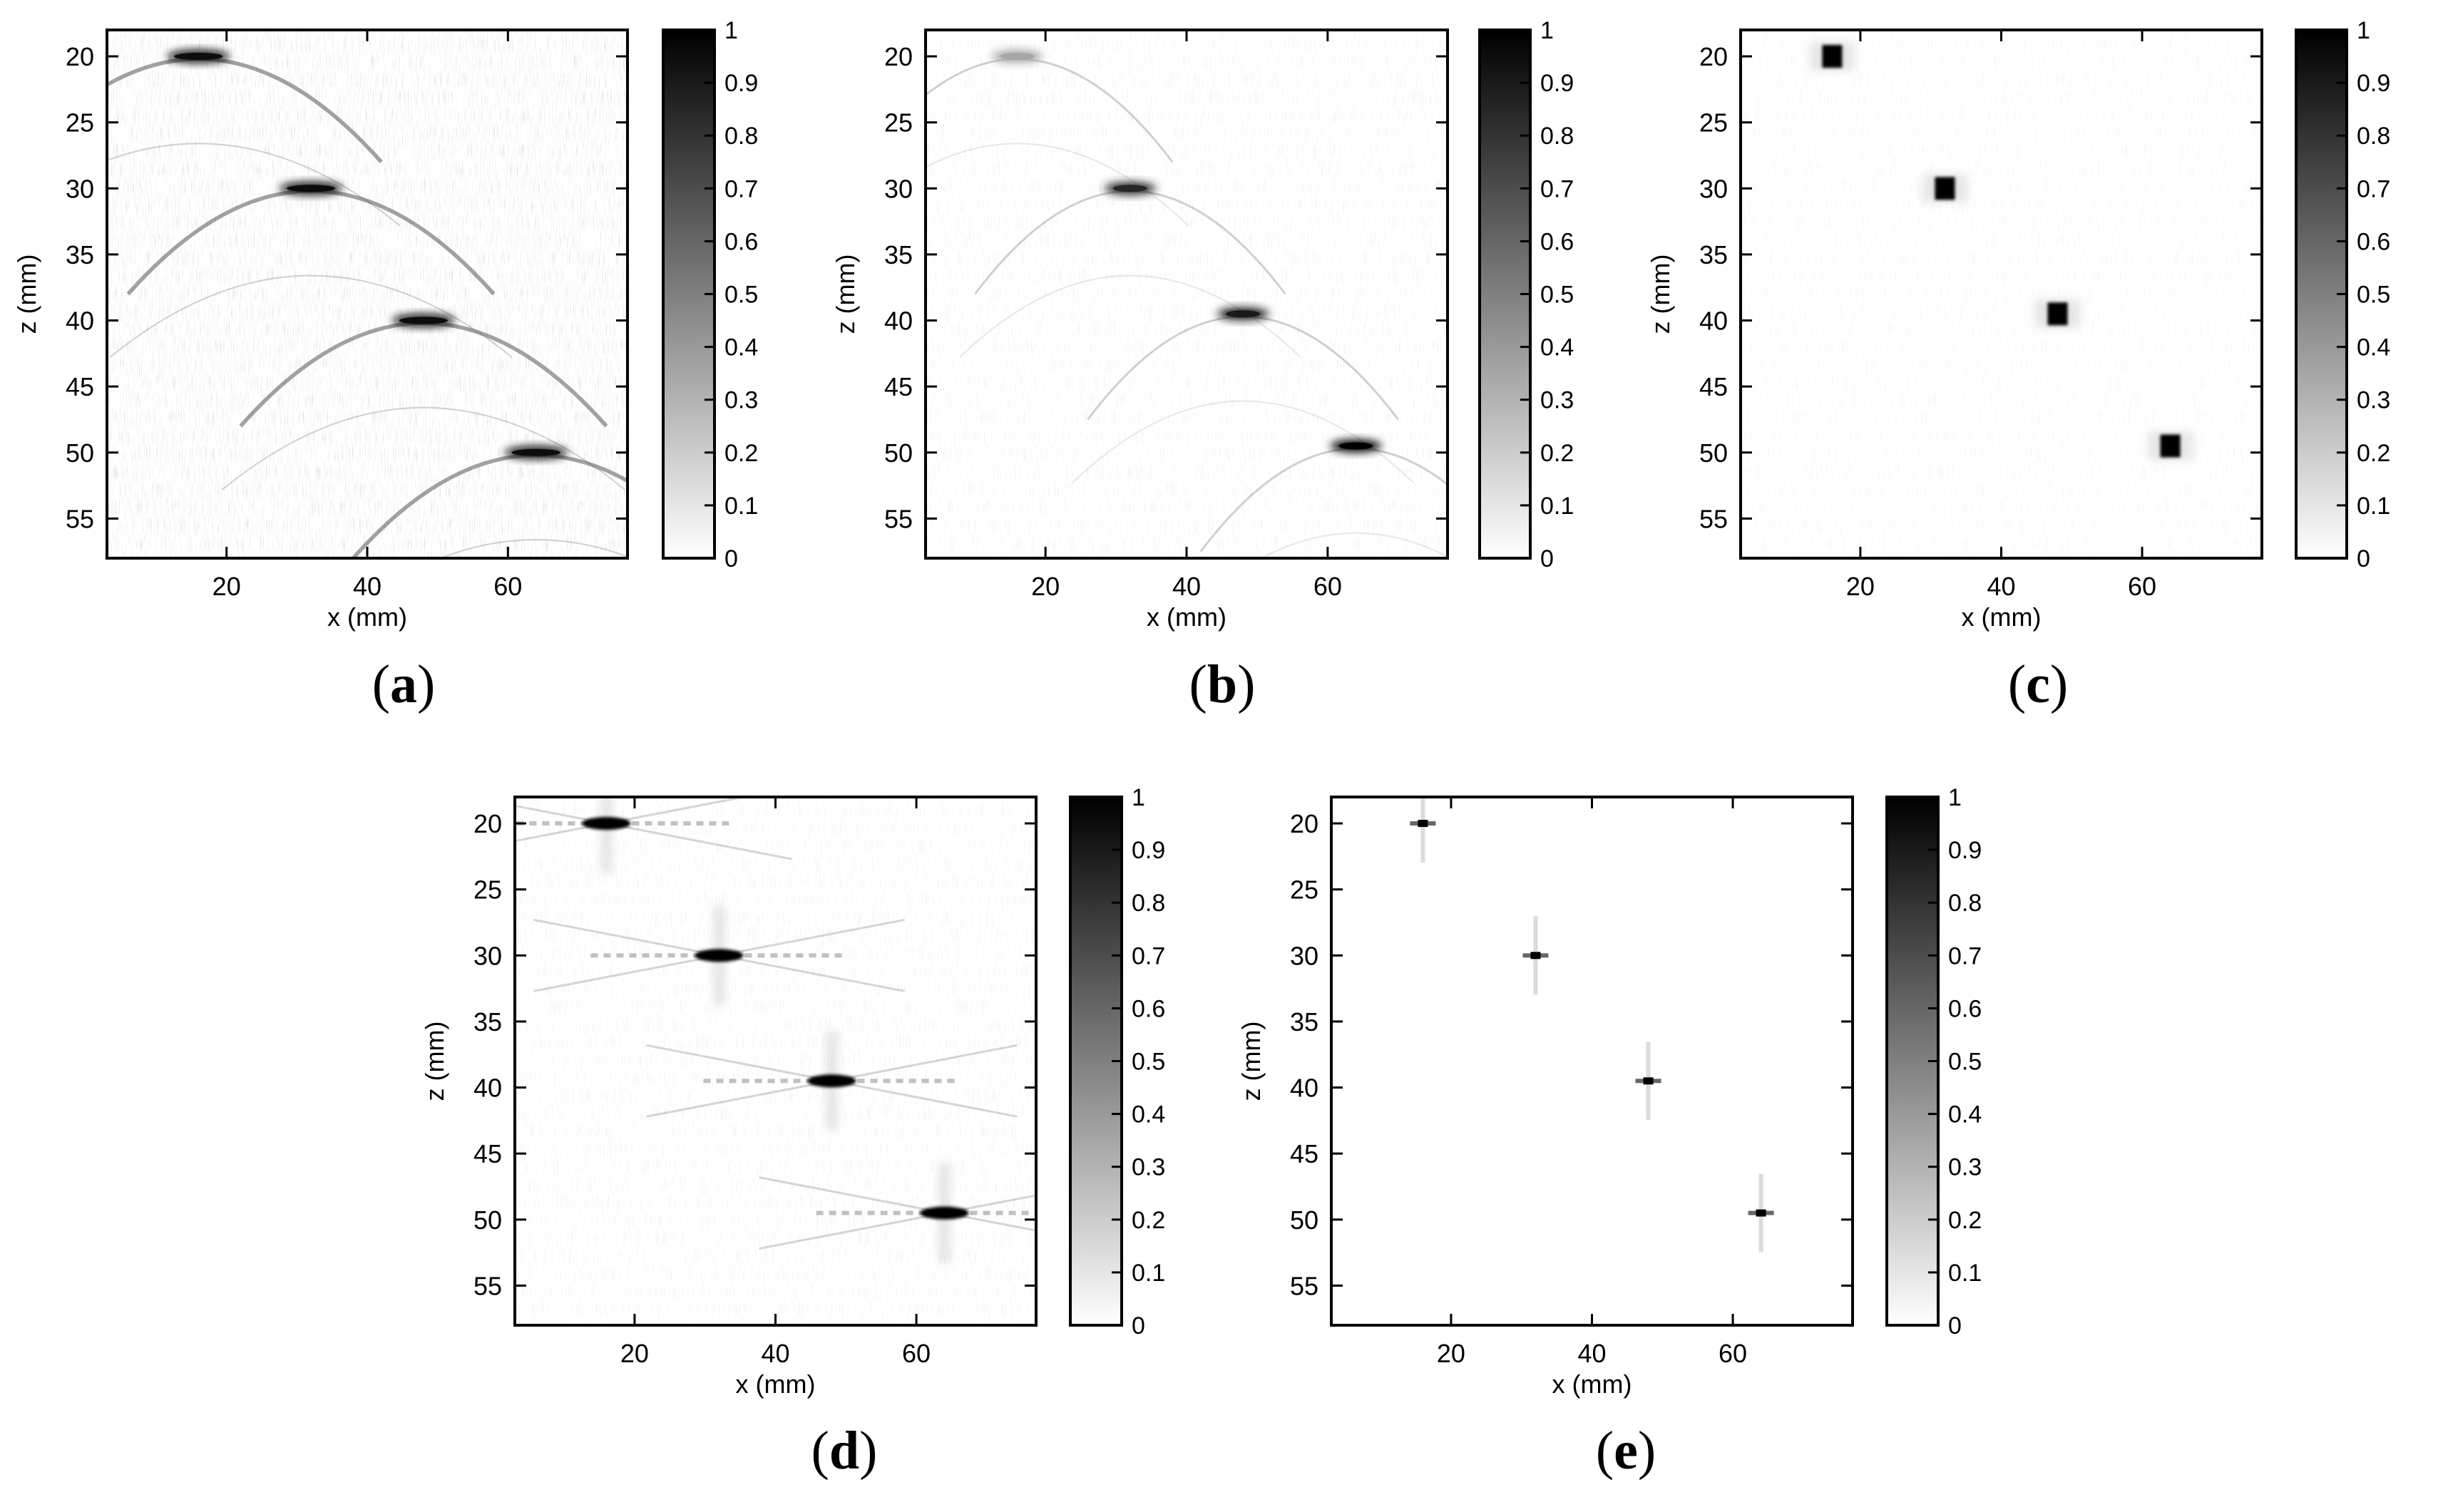 The width and height of the screenshot is (2443, 1512). What do you see at coordinates (899, 321) in the screenshot?
I see `y-tick-label: 40` at bounding box center [899, 321].